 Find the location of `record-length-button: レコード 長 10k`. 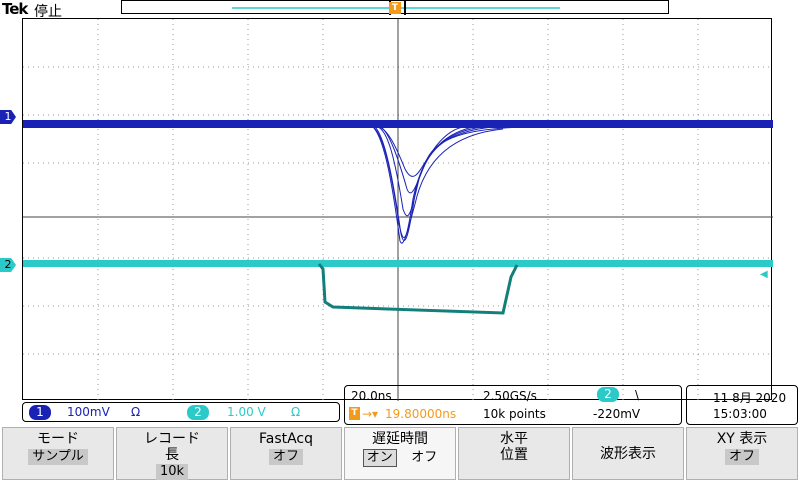

record-length-button: レコード 長 10k is located at coordinates (172, 453).